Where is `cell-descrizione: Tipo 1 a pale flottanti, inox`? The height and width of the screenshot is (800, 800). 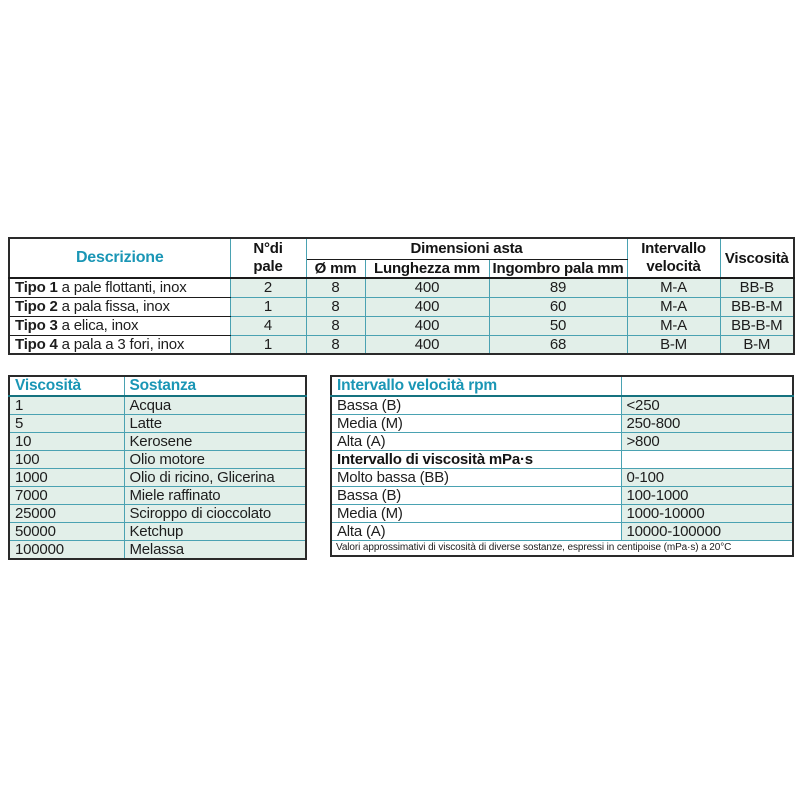
cell-descrizione: Tipo 1 a pale flottanti, inox is located at coordinates (119, 287).